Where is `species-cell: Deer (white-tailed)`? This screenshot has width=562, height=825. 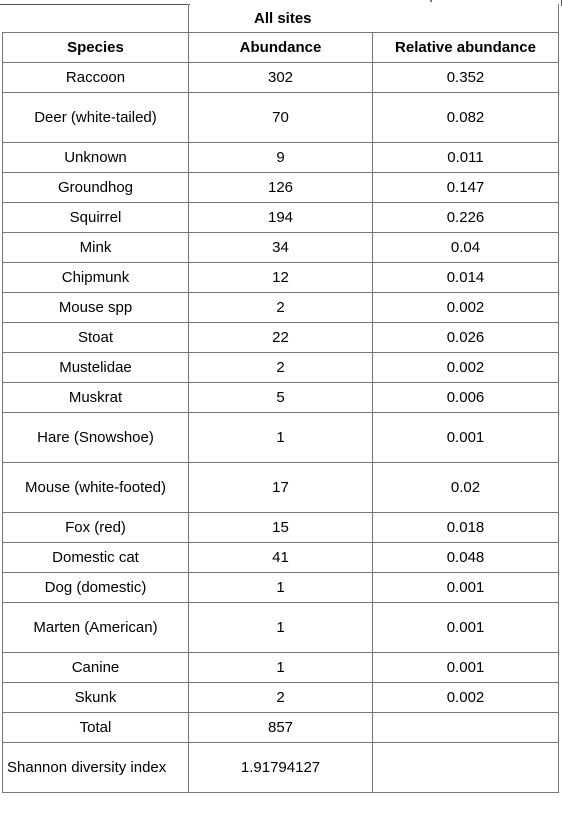
species-cell: Deer (white-tailed) is located at coordinates (95, 117).